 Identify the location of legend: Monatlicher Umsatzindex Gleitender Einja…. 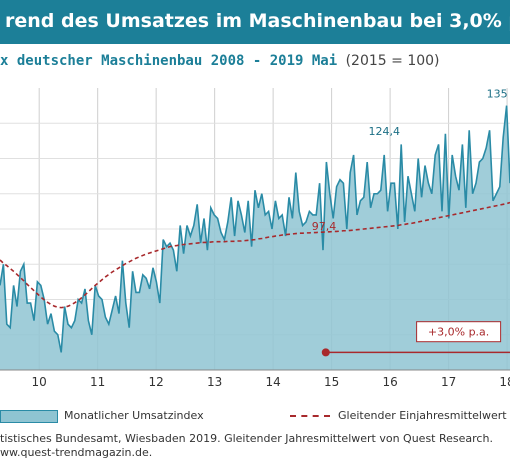
(255, 416).